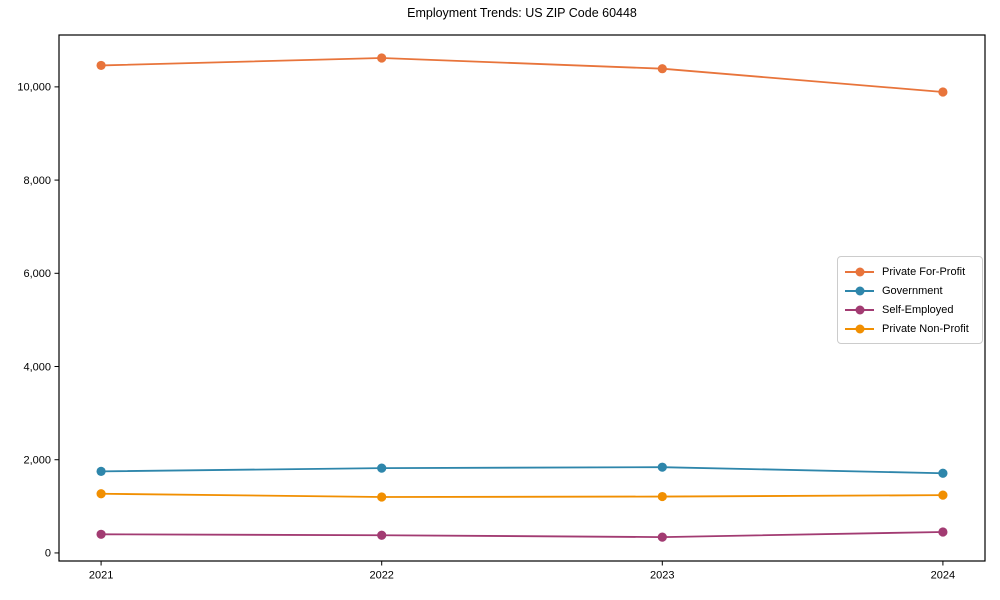  What do you see at coordinates (34, 88) in the screenshot?
I see `y-tick-label: 10,000` at bounding box center [34, 88].